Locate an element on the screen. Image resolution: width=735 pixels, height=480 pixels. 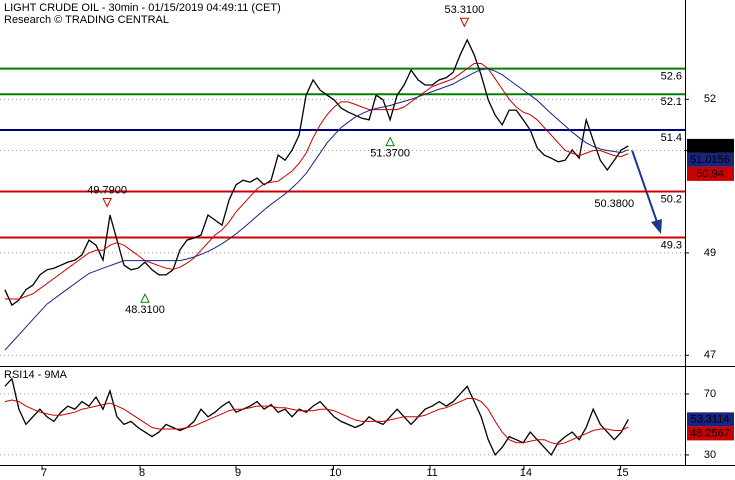
level-label: 51.4 is located at coordinates (671, 138).